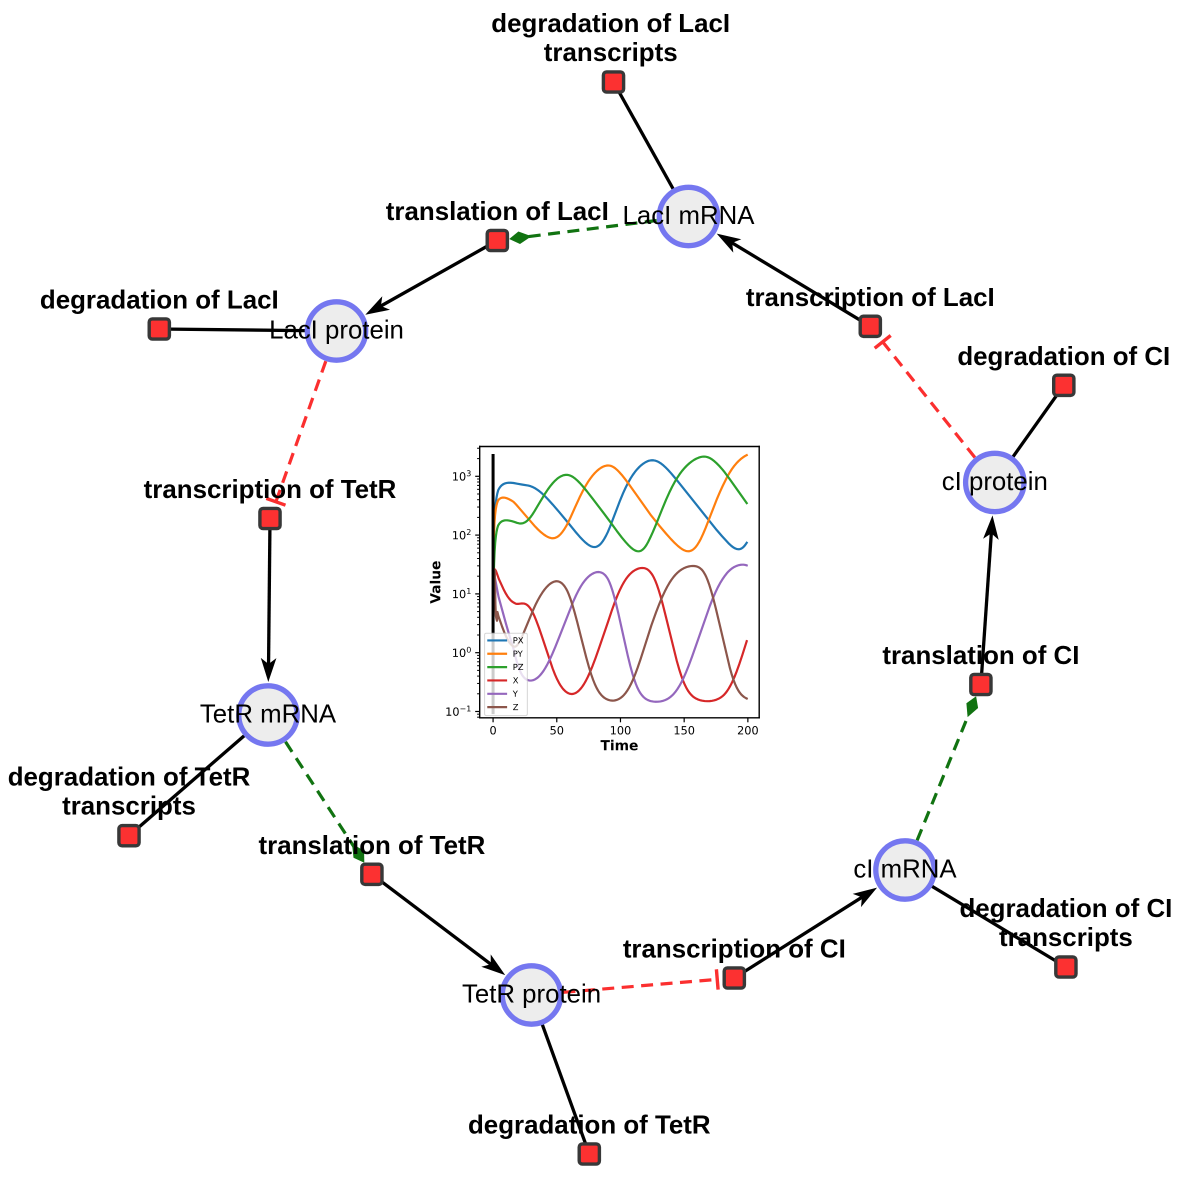 The width and height of the screenshot is (1189, 1200). What do you see at coordinates (531, 995) in the screenshot?
I see `svg-text: TetR protein` at bounding box center [531, 995].